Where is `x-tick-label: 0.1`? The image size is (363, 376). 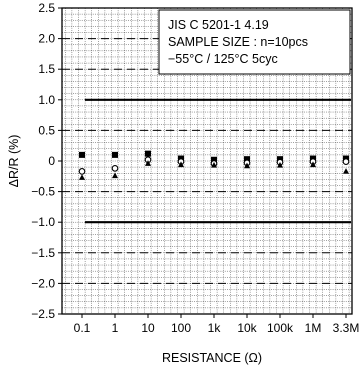
x-tick-label: 0.1 is located at coordinates (82, 328).